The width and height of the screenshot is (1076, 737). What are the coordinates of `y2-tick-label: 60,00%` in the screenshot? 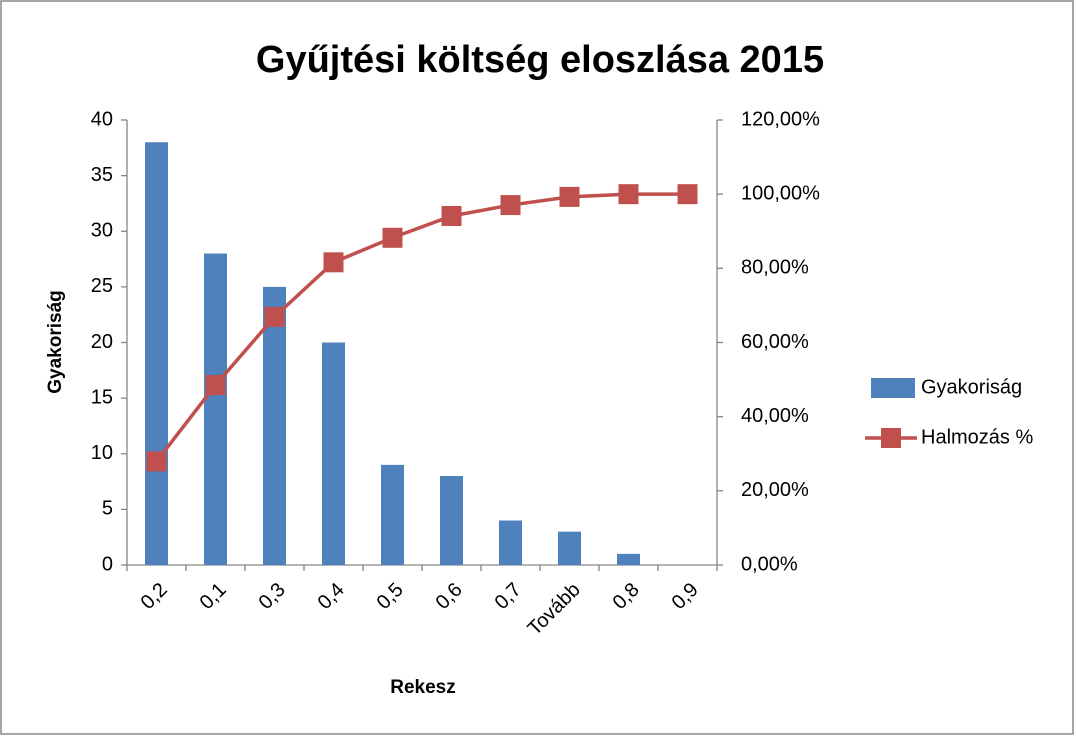 It's located at (775, 342).